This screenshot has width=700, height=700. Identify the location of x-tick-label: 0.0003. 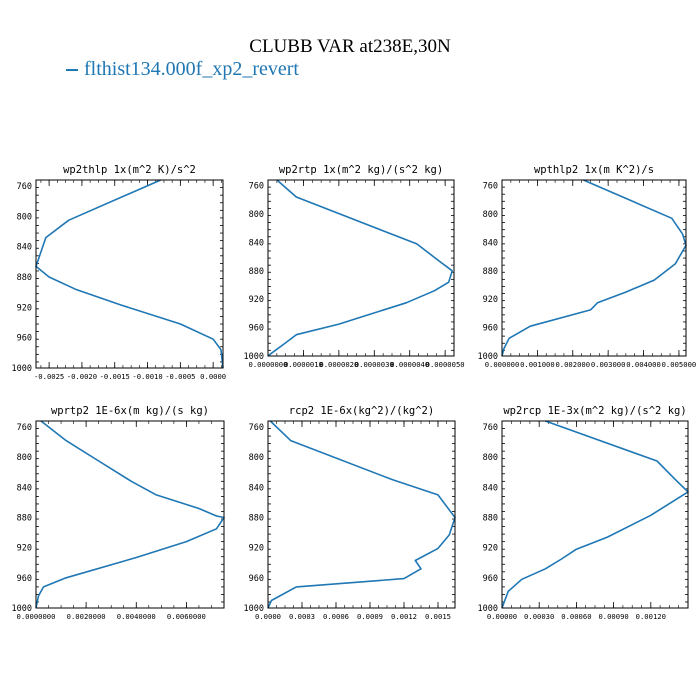
(302, 616).